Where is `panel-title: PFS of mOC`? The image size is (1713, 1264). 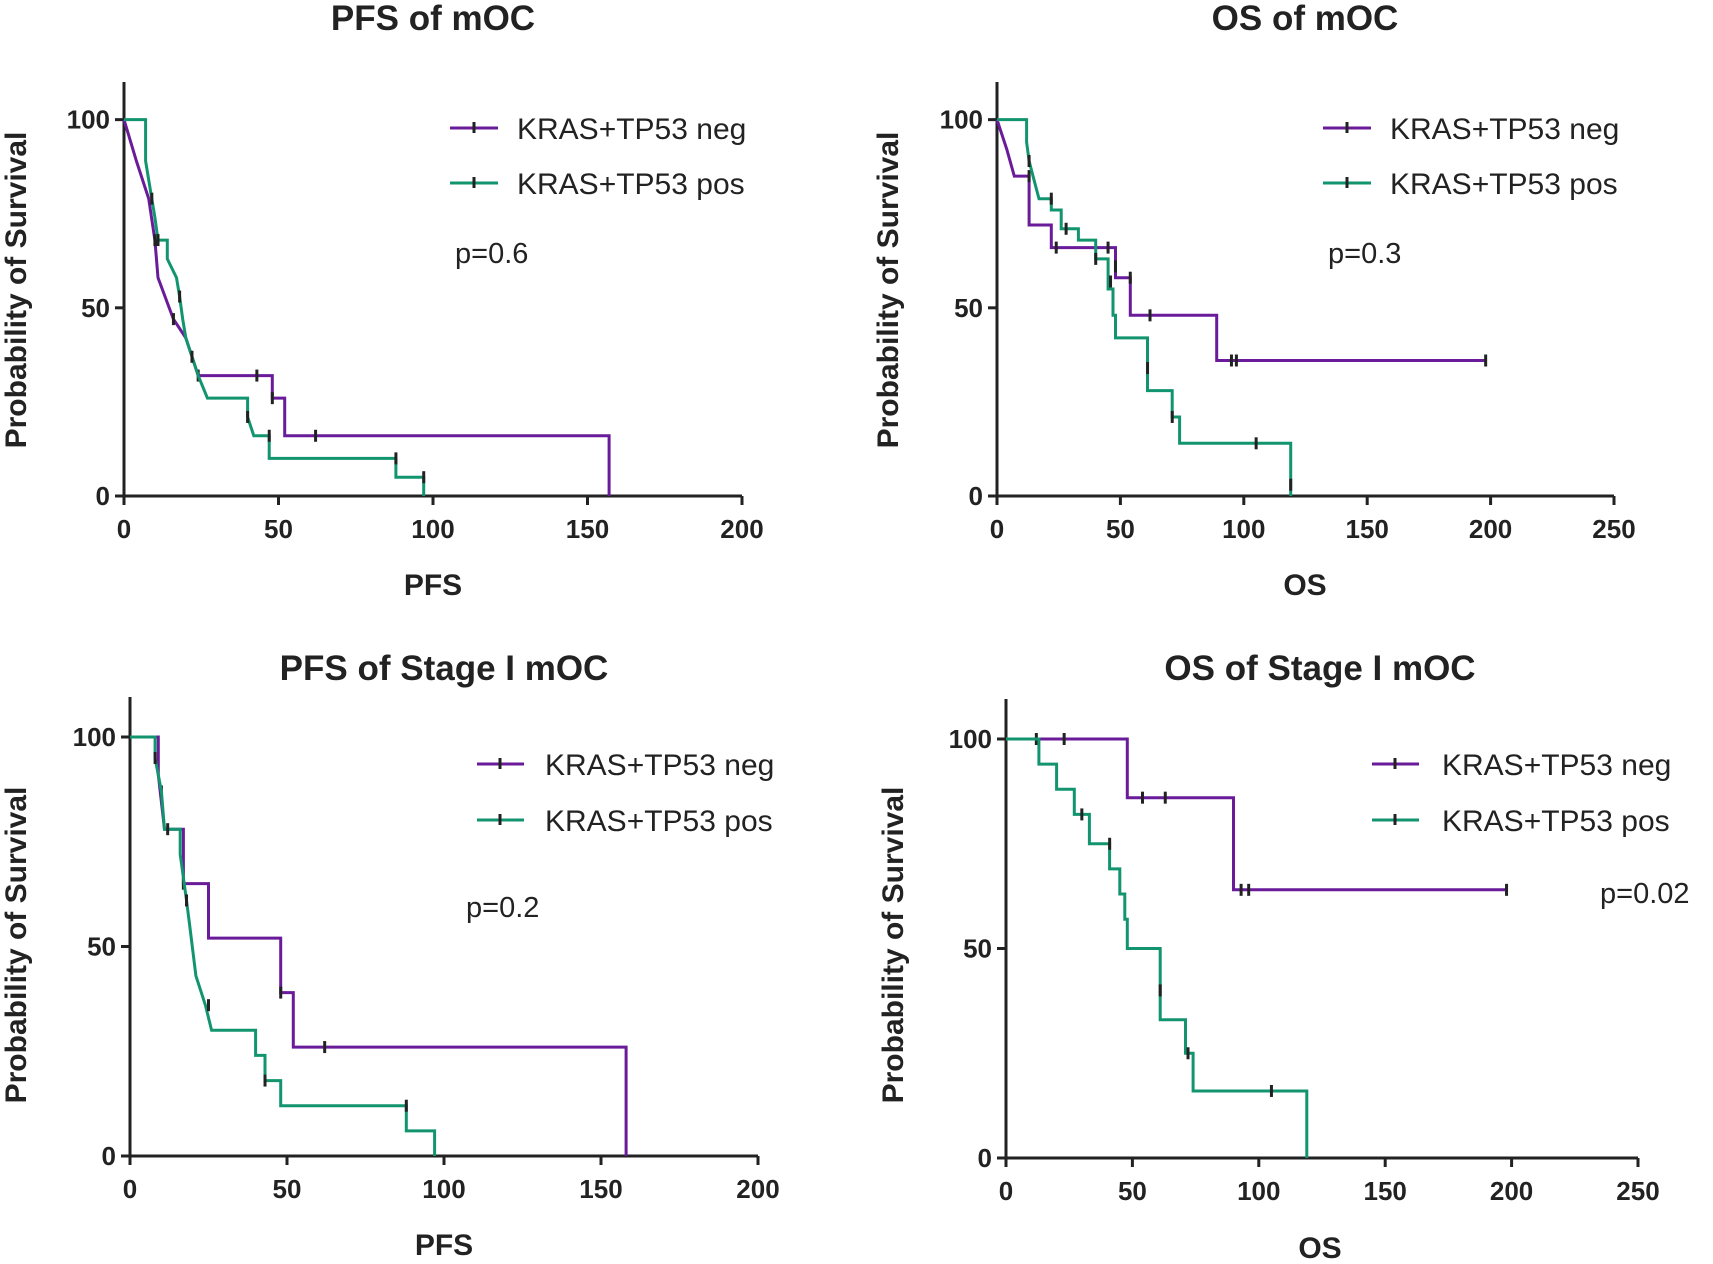
panel-title: PFS of mOC is located at coordinates (433, 19).